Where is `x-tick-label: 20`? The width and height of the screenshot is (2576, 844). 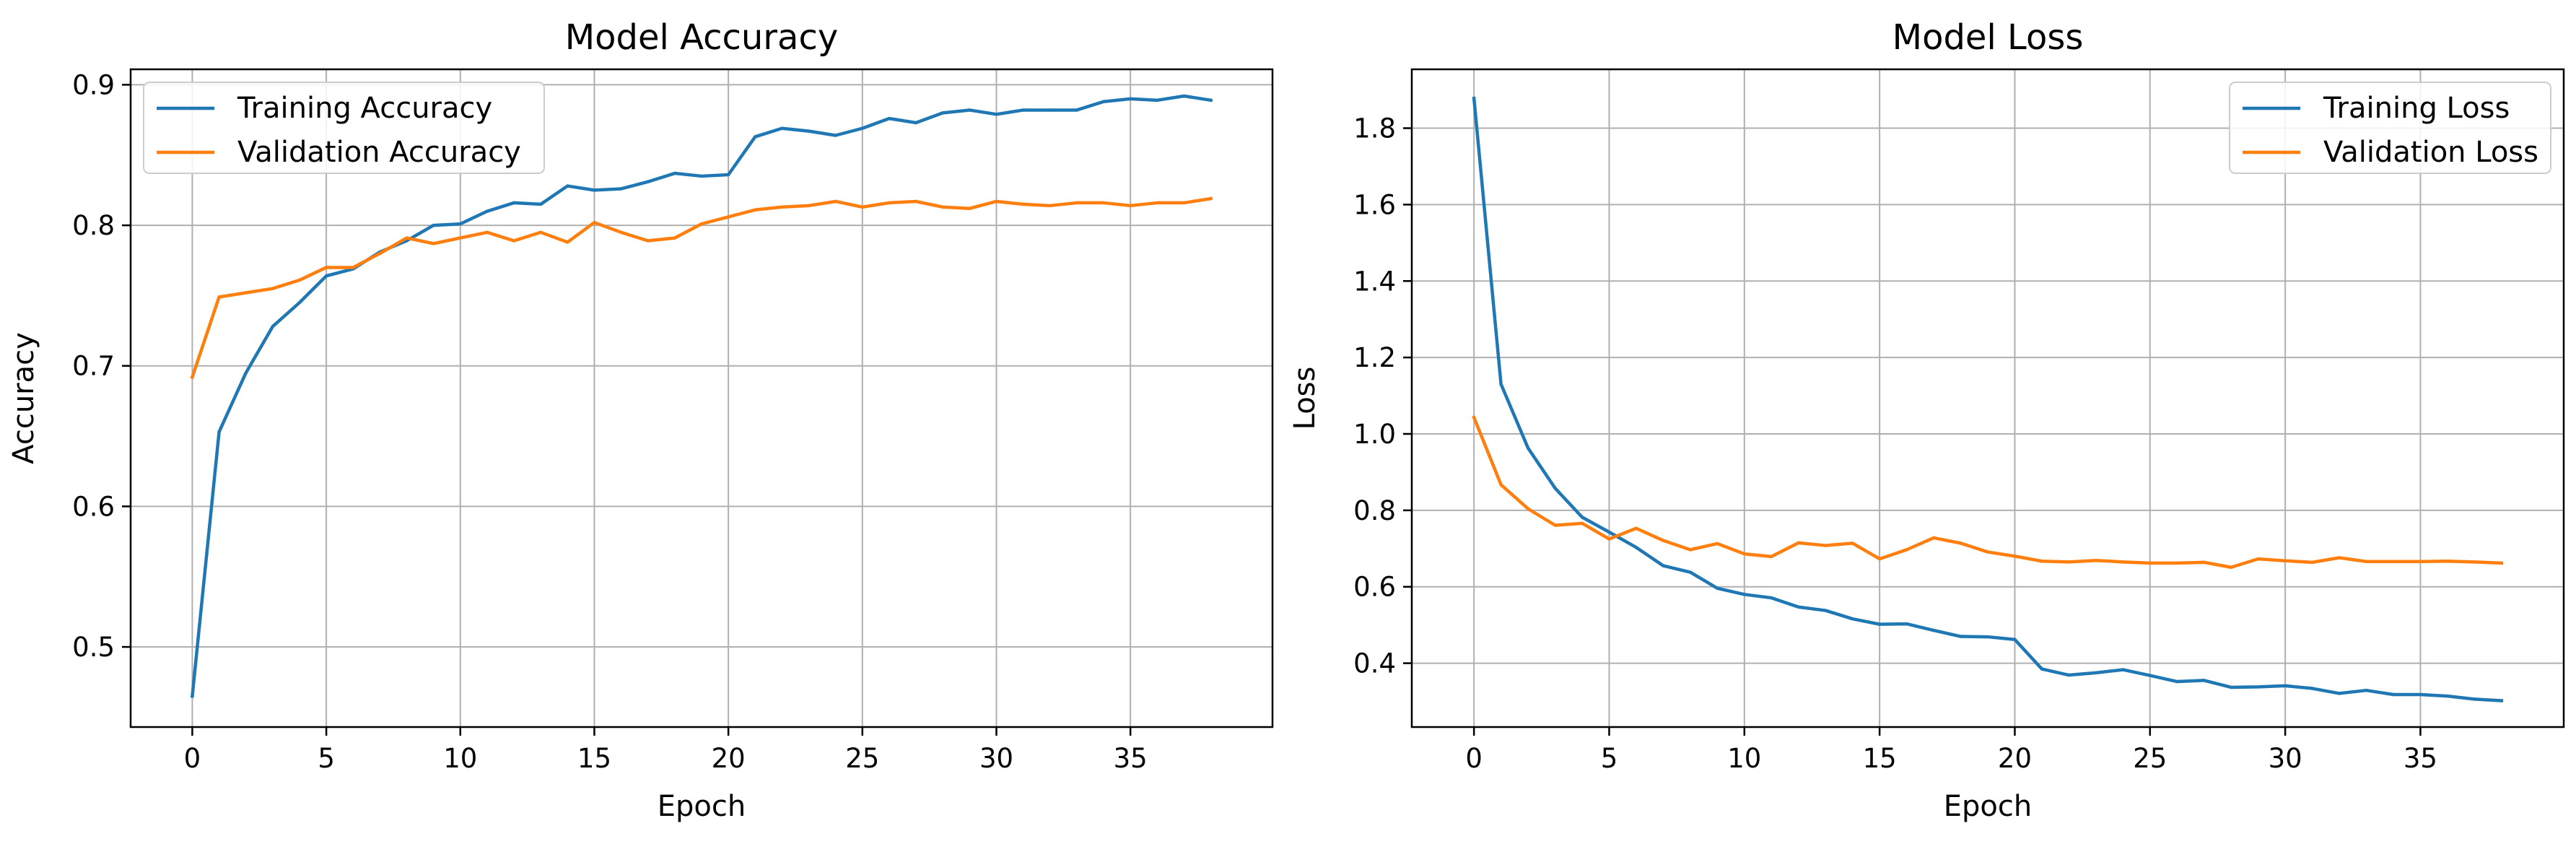
x-tick-label: 20 is located at coordinates (2015, 758).